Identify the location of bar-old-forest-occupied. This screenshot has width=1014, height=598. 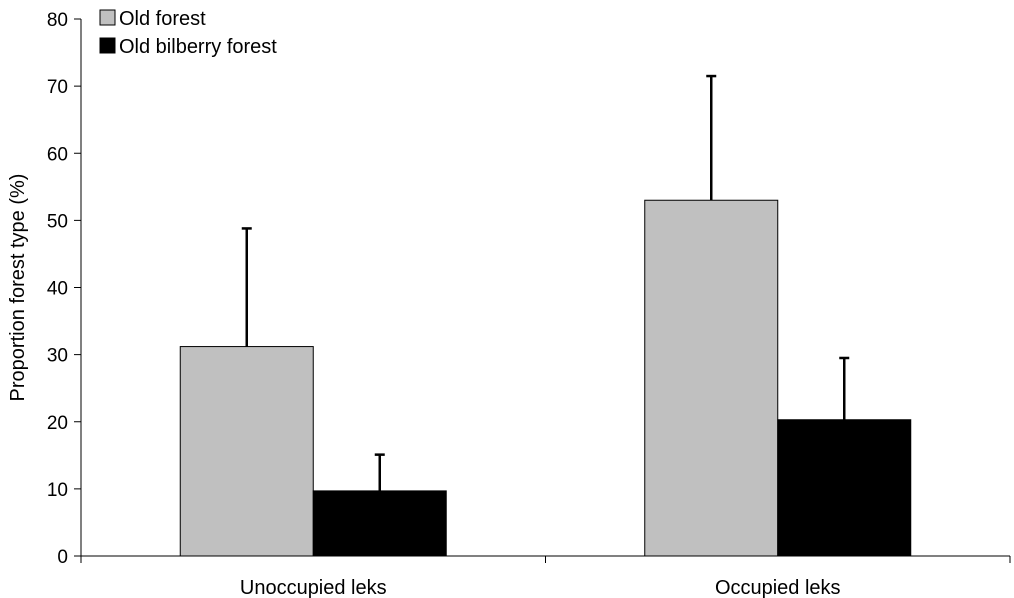
(711, 378).